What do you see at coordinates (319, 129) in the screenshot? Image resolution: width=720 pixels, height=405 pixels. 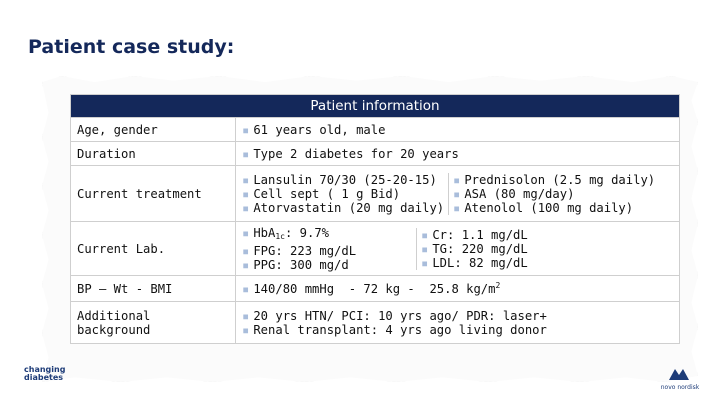 I see `age-gender-value: 61 years old, male` at bounding box center [319, 129].